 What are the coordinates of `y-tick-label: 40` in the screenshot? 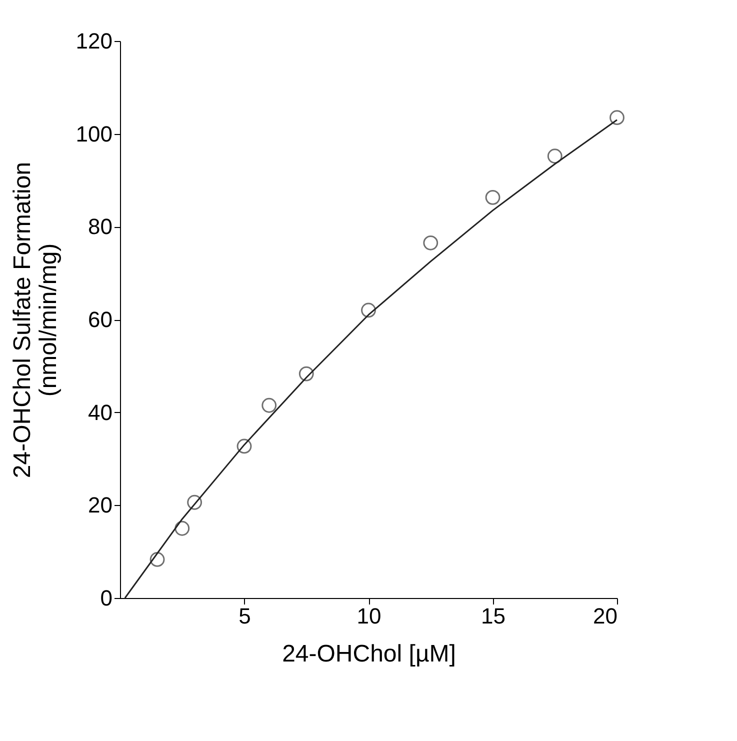 It's located at (100, 412).